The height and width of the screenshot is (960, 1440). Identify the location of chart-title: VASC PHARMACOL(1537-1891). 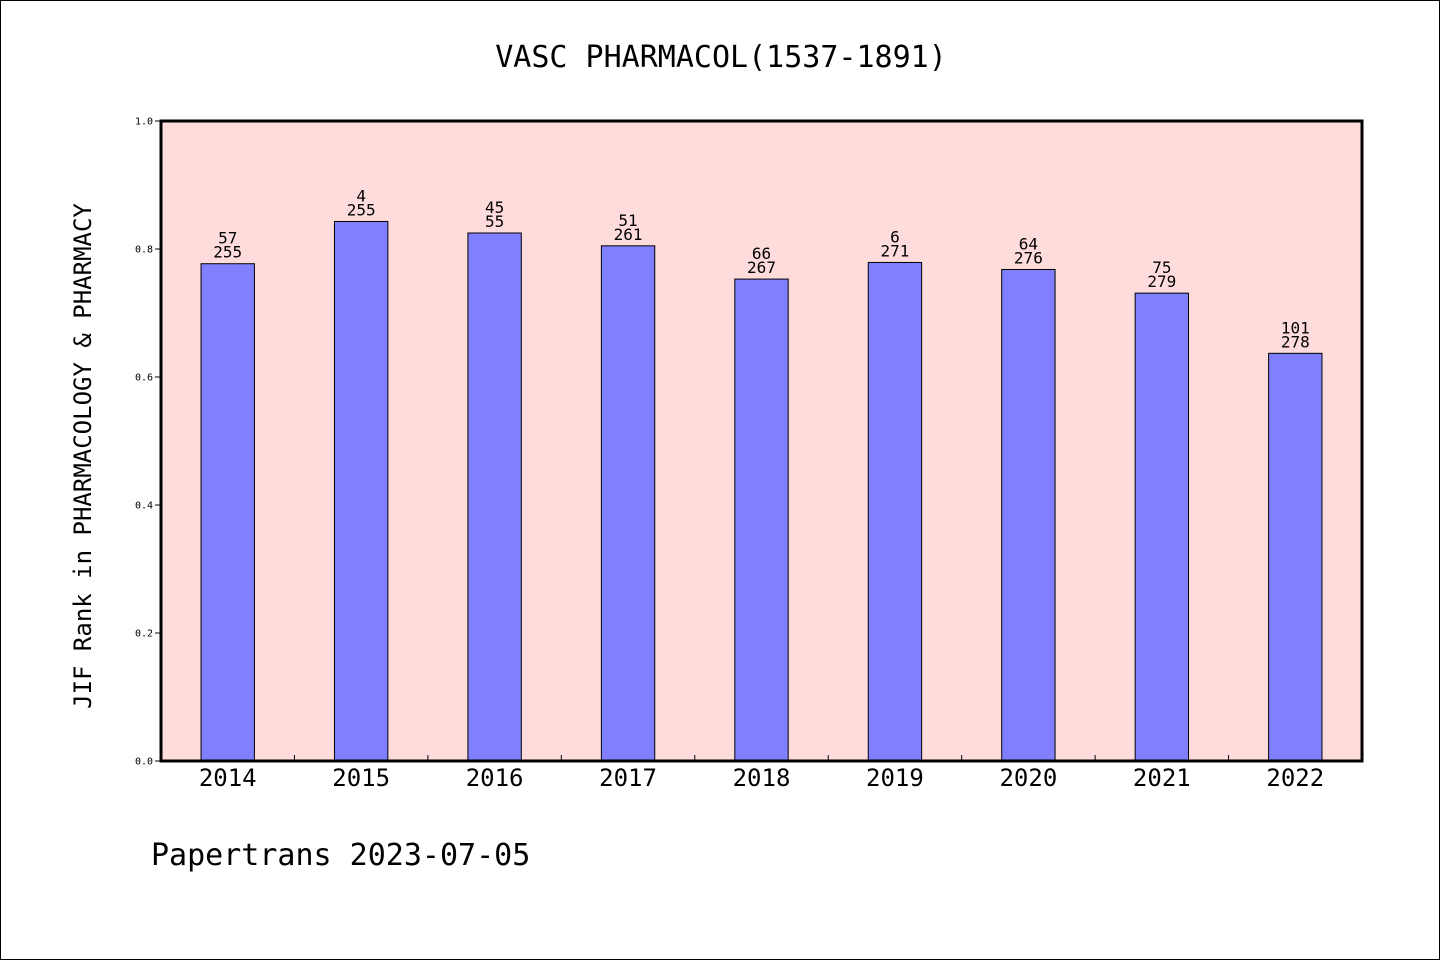
(721, 57).